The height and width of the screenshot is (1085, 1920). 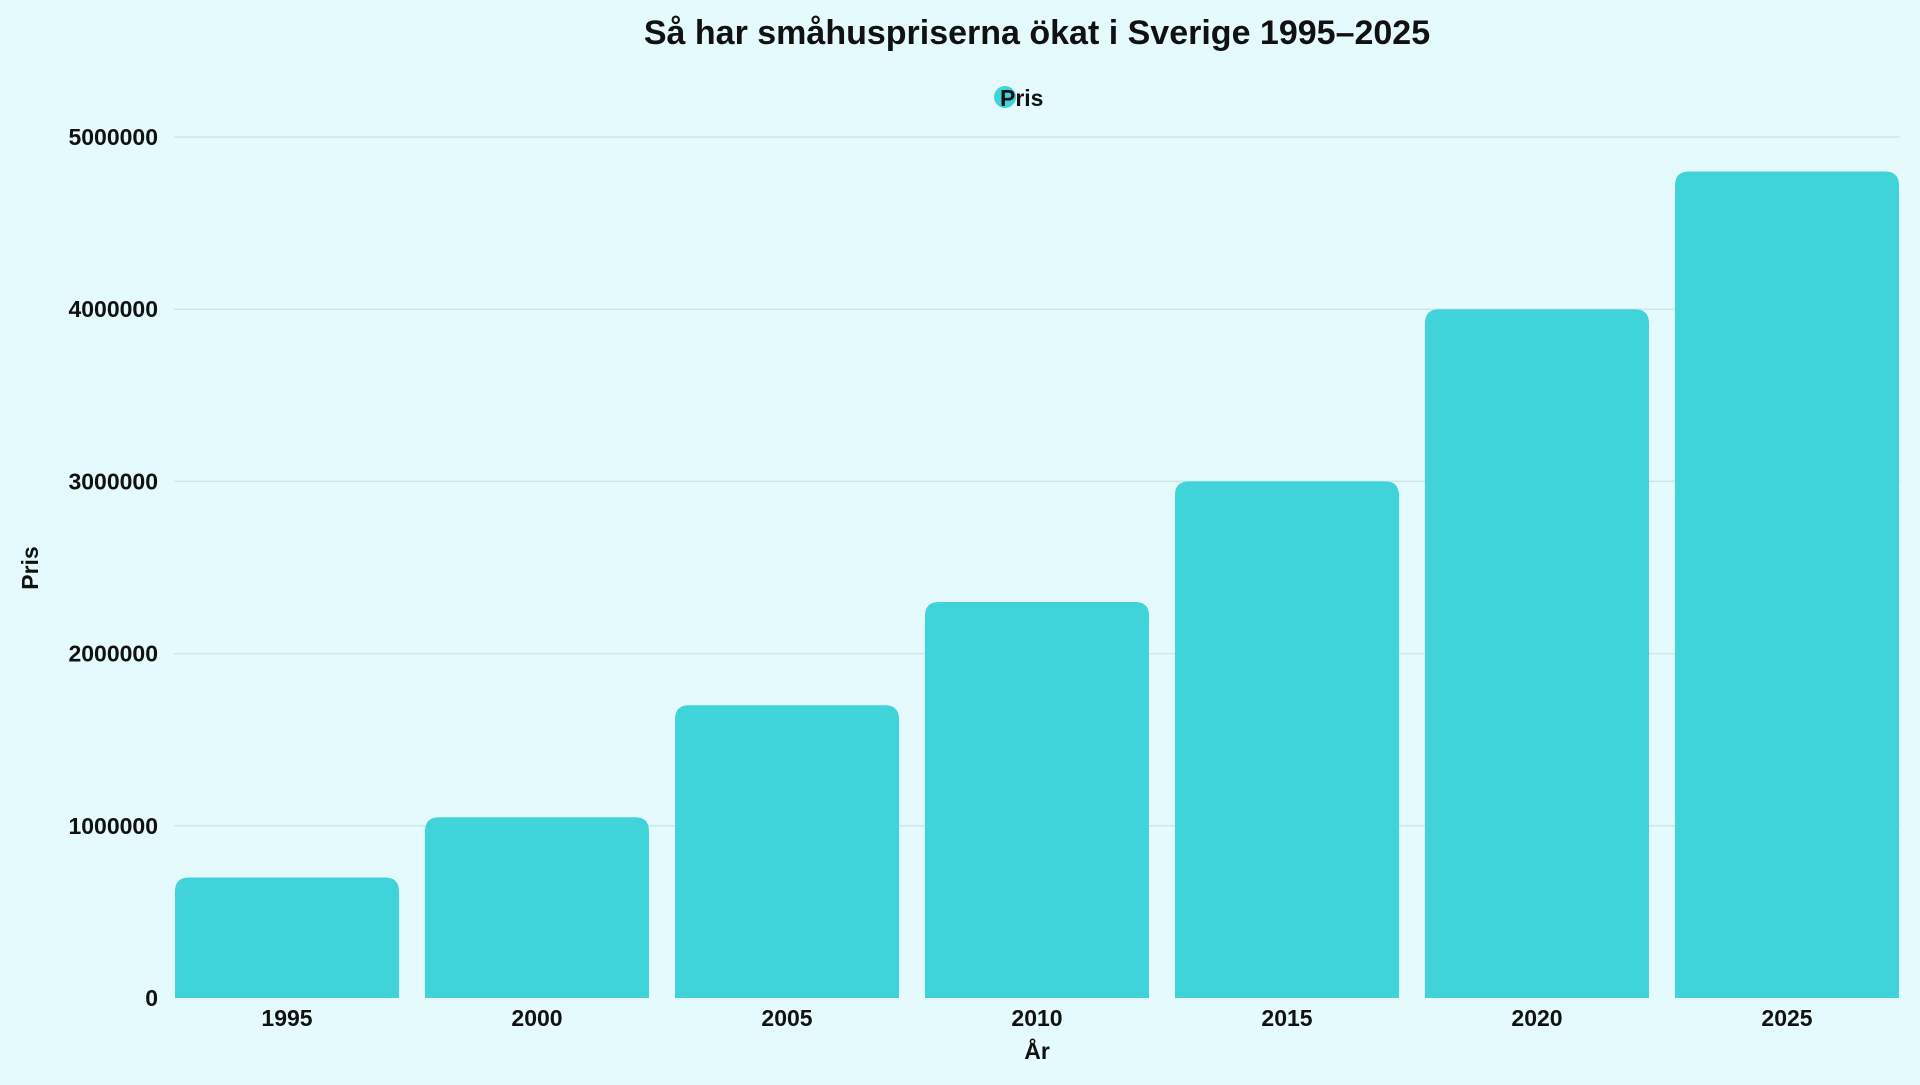 I want to click on bar-2025, so click(x=1787, y=584).